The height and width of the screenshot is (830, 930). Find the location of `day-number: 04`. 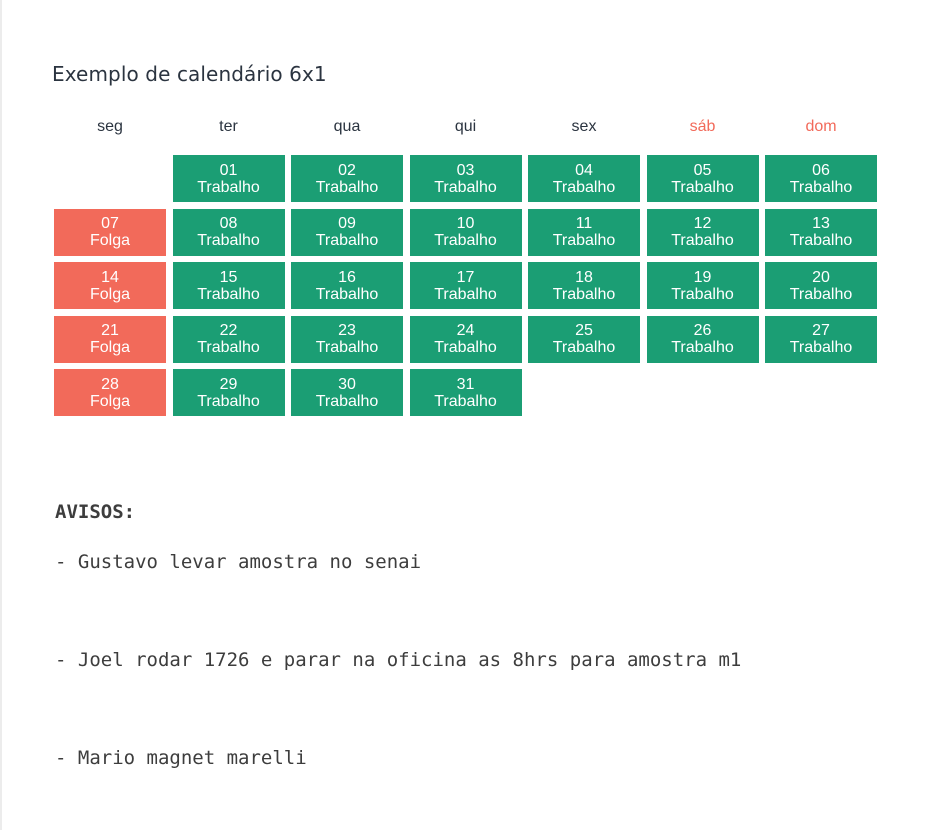

day-number: 04 is located at coordinates (584, 170).